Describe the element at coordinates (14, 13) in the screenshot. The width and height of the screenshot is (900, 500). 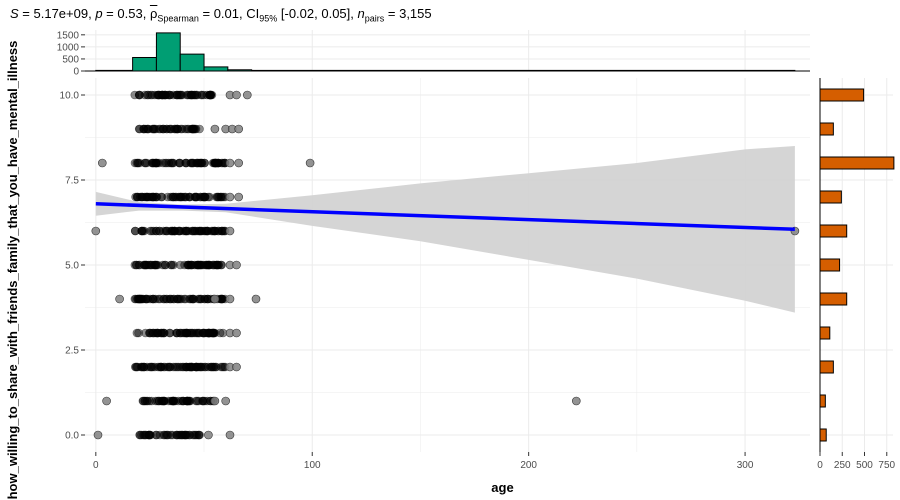
I see `stat-s-label: S` at that location.